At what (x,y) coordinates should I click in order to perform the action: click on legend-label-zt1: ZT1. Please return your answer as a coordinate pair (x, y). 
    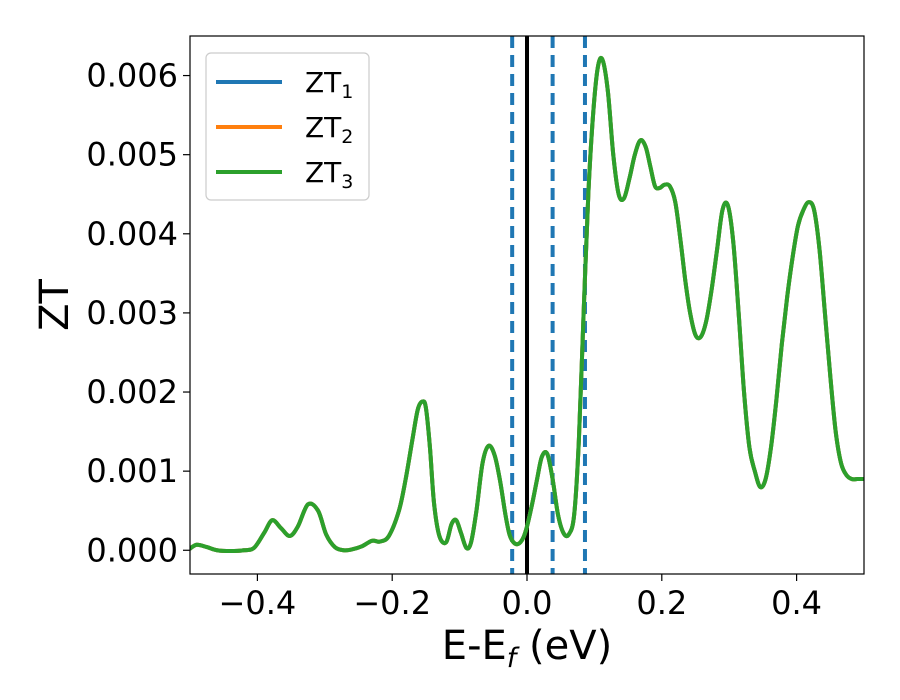
    Looking at the image, I should click on (329, 84).